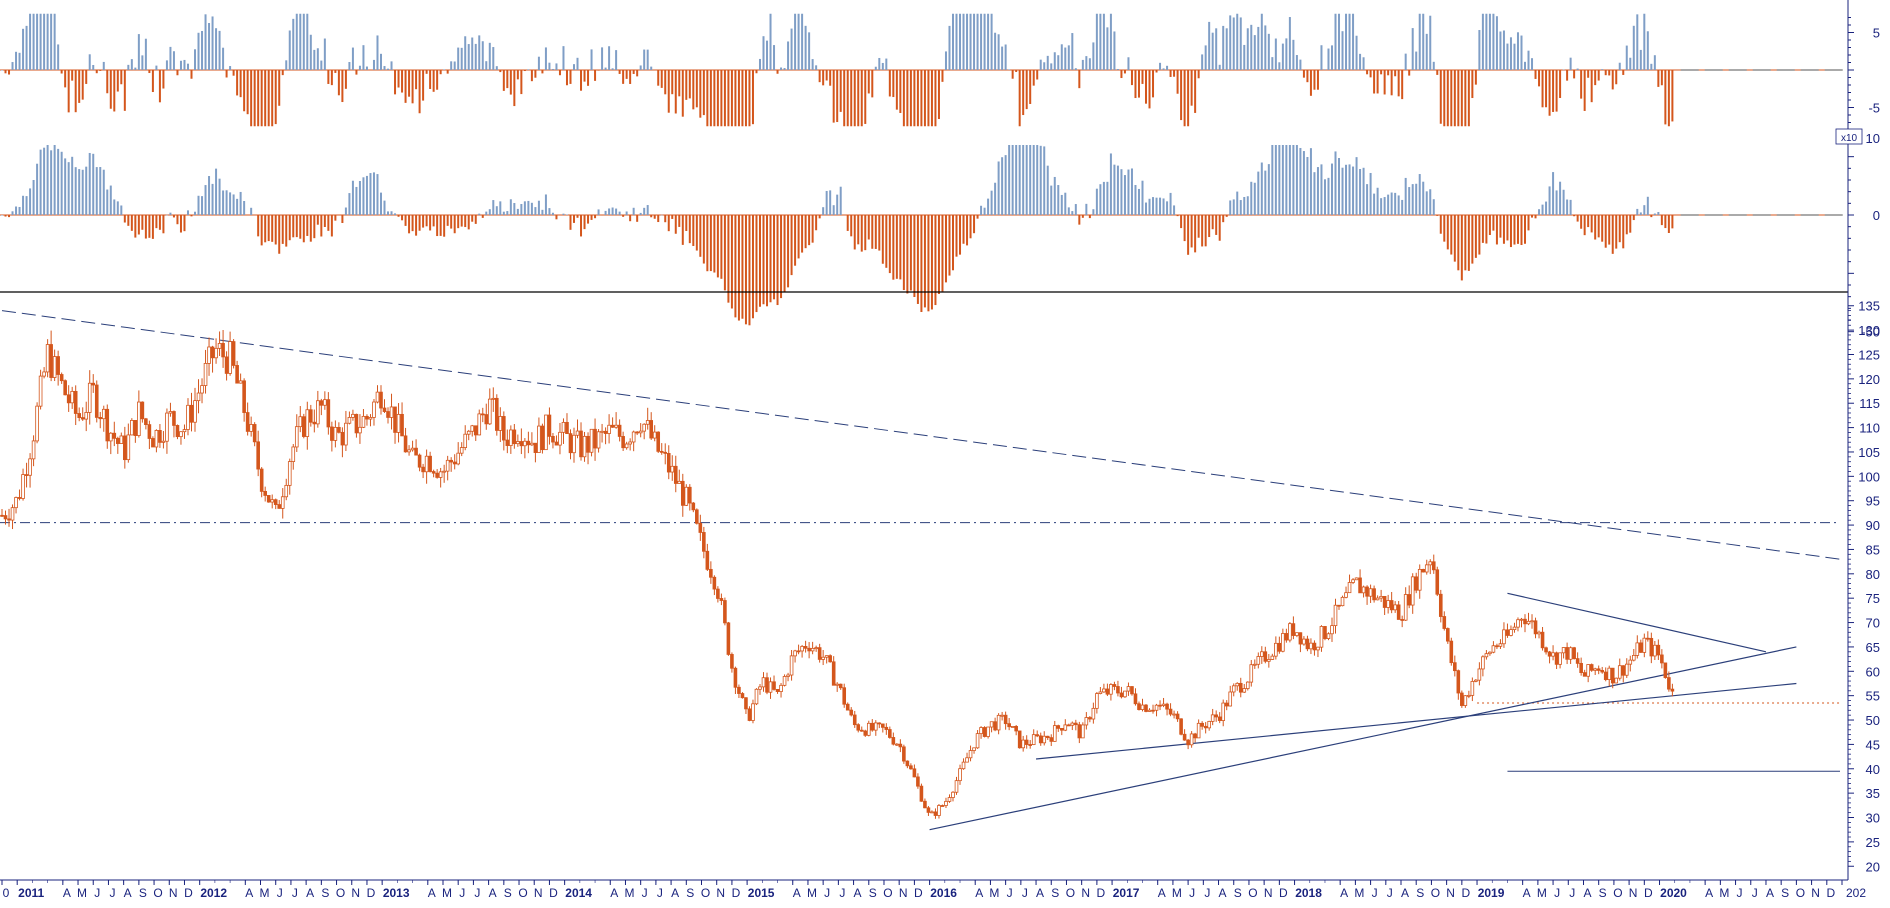 The height and width of the screenshot is (908, 1890). Describe the element at coordinates (1876, 215) in the screenshot. I see `mid-axis-tick-label: 0` at that location.